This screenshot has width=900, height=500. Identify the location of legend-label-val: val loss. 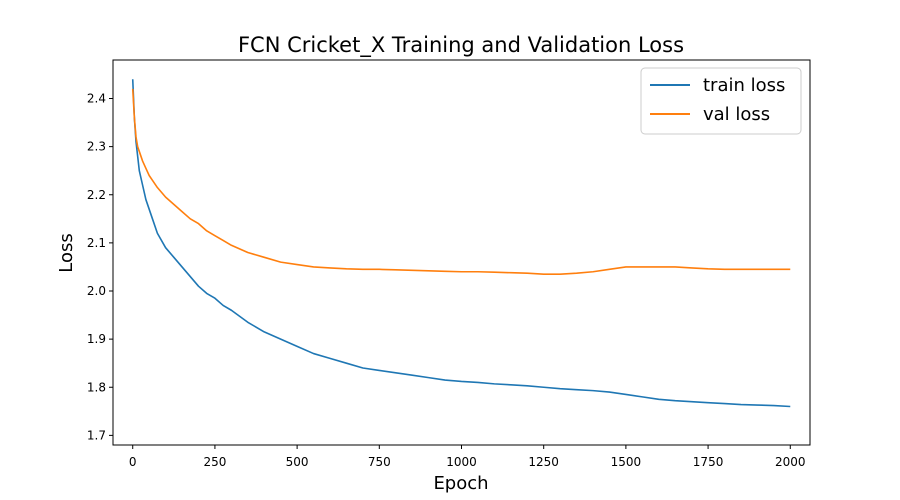
(736, 114).